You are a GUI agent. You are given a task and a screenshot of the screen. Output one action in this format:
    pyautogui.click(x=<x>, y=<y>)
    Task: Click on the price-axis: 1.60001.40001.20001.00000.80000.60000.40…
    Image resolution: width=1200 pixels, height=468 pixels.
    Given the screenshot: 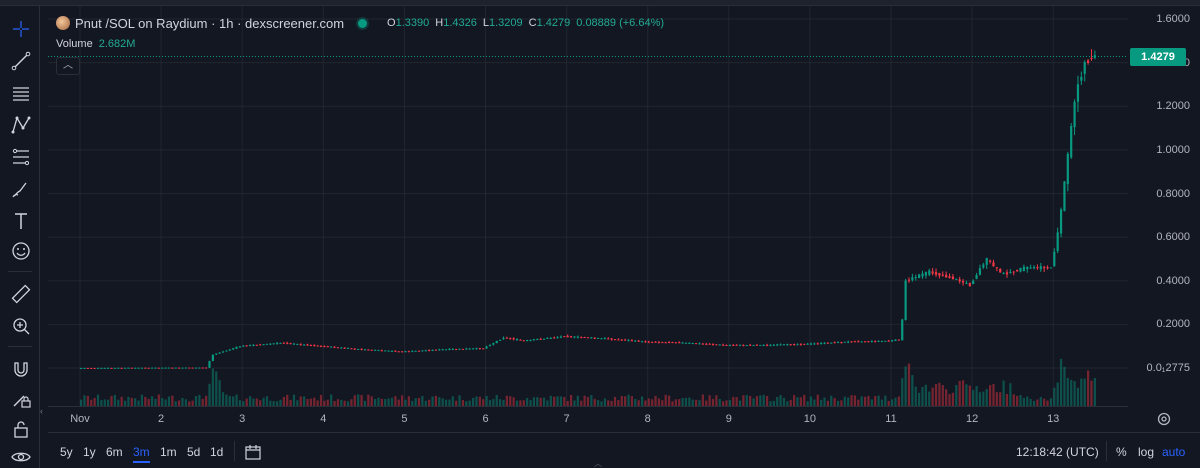 What is the action you would take?
    pyautogui.click(x=1164, y=206)
    